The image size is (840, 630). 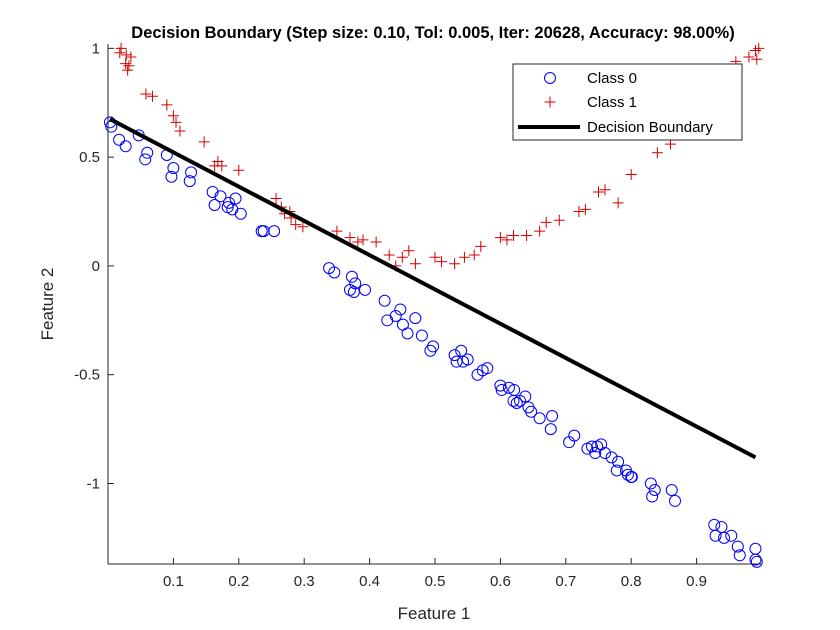 What do you see at coordinates (550, 102) in the screenshot?
I see `legend-plus-swatch` at bounding box center [550, 102].